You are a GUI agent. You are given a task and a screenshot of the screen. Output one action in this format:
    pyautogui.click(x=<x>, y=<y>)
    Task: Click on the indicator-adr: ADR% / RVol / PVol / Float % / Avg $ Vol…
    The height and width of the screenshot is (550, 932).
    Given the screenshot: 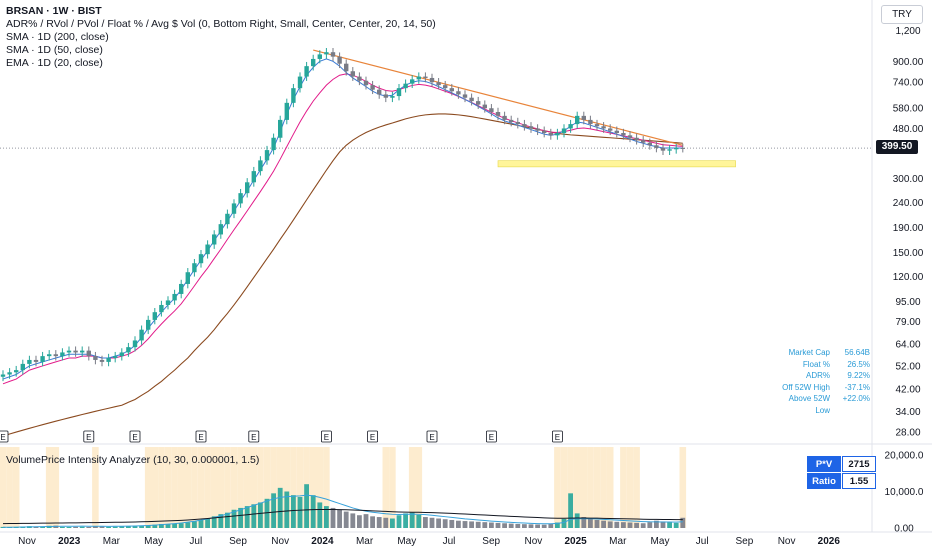 What is the action you would take?
    pyautogui.click(x=221, y=24)
    